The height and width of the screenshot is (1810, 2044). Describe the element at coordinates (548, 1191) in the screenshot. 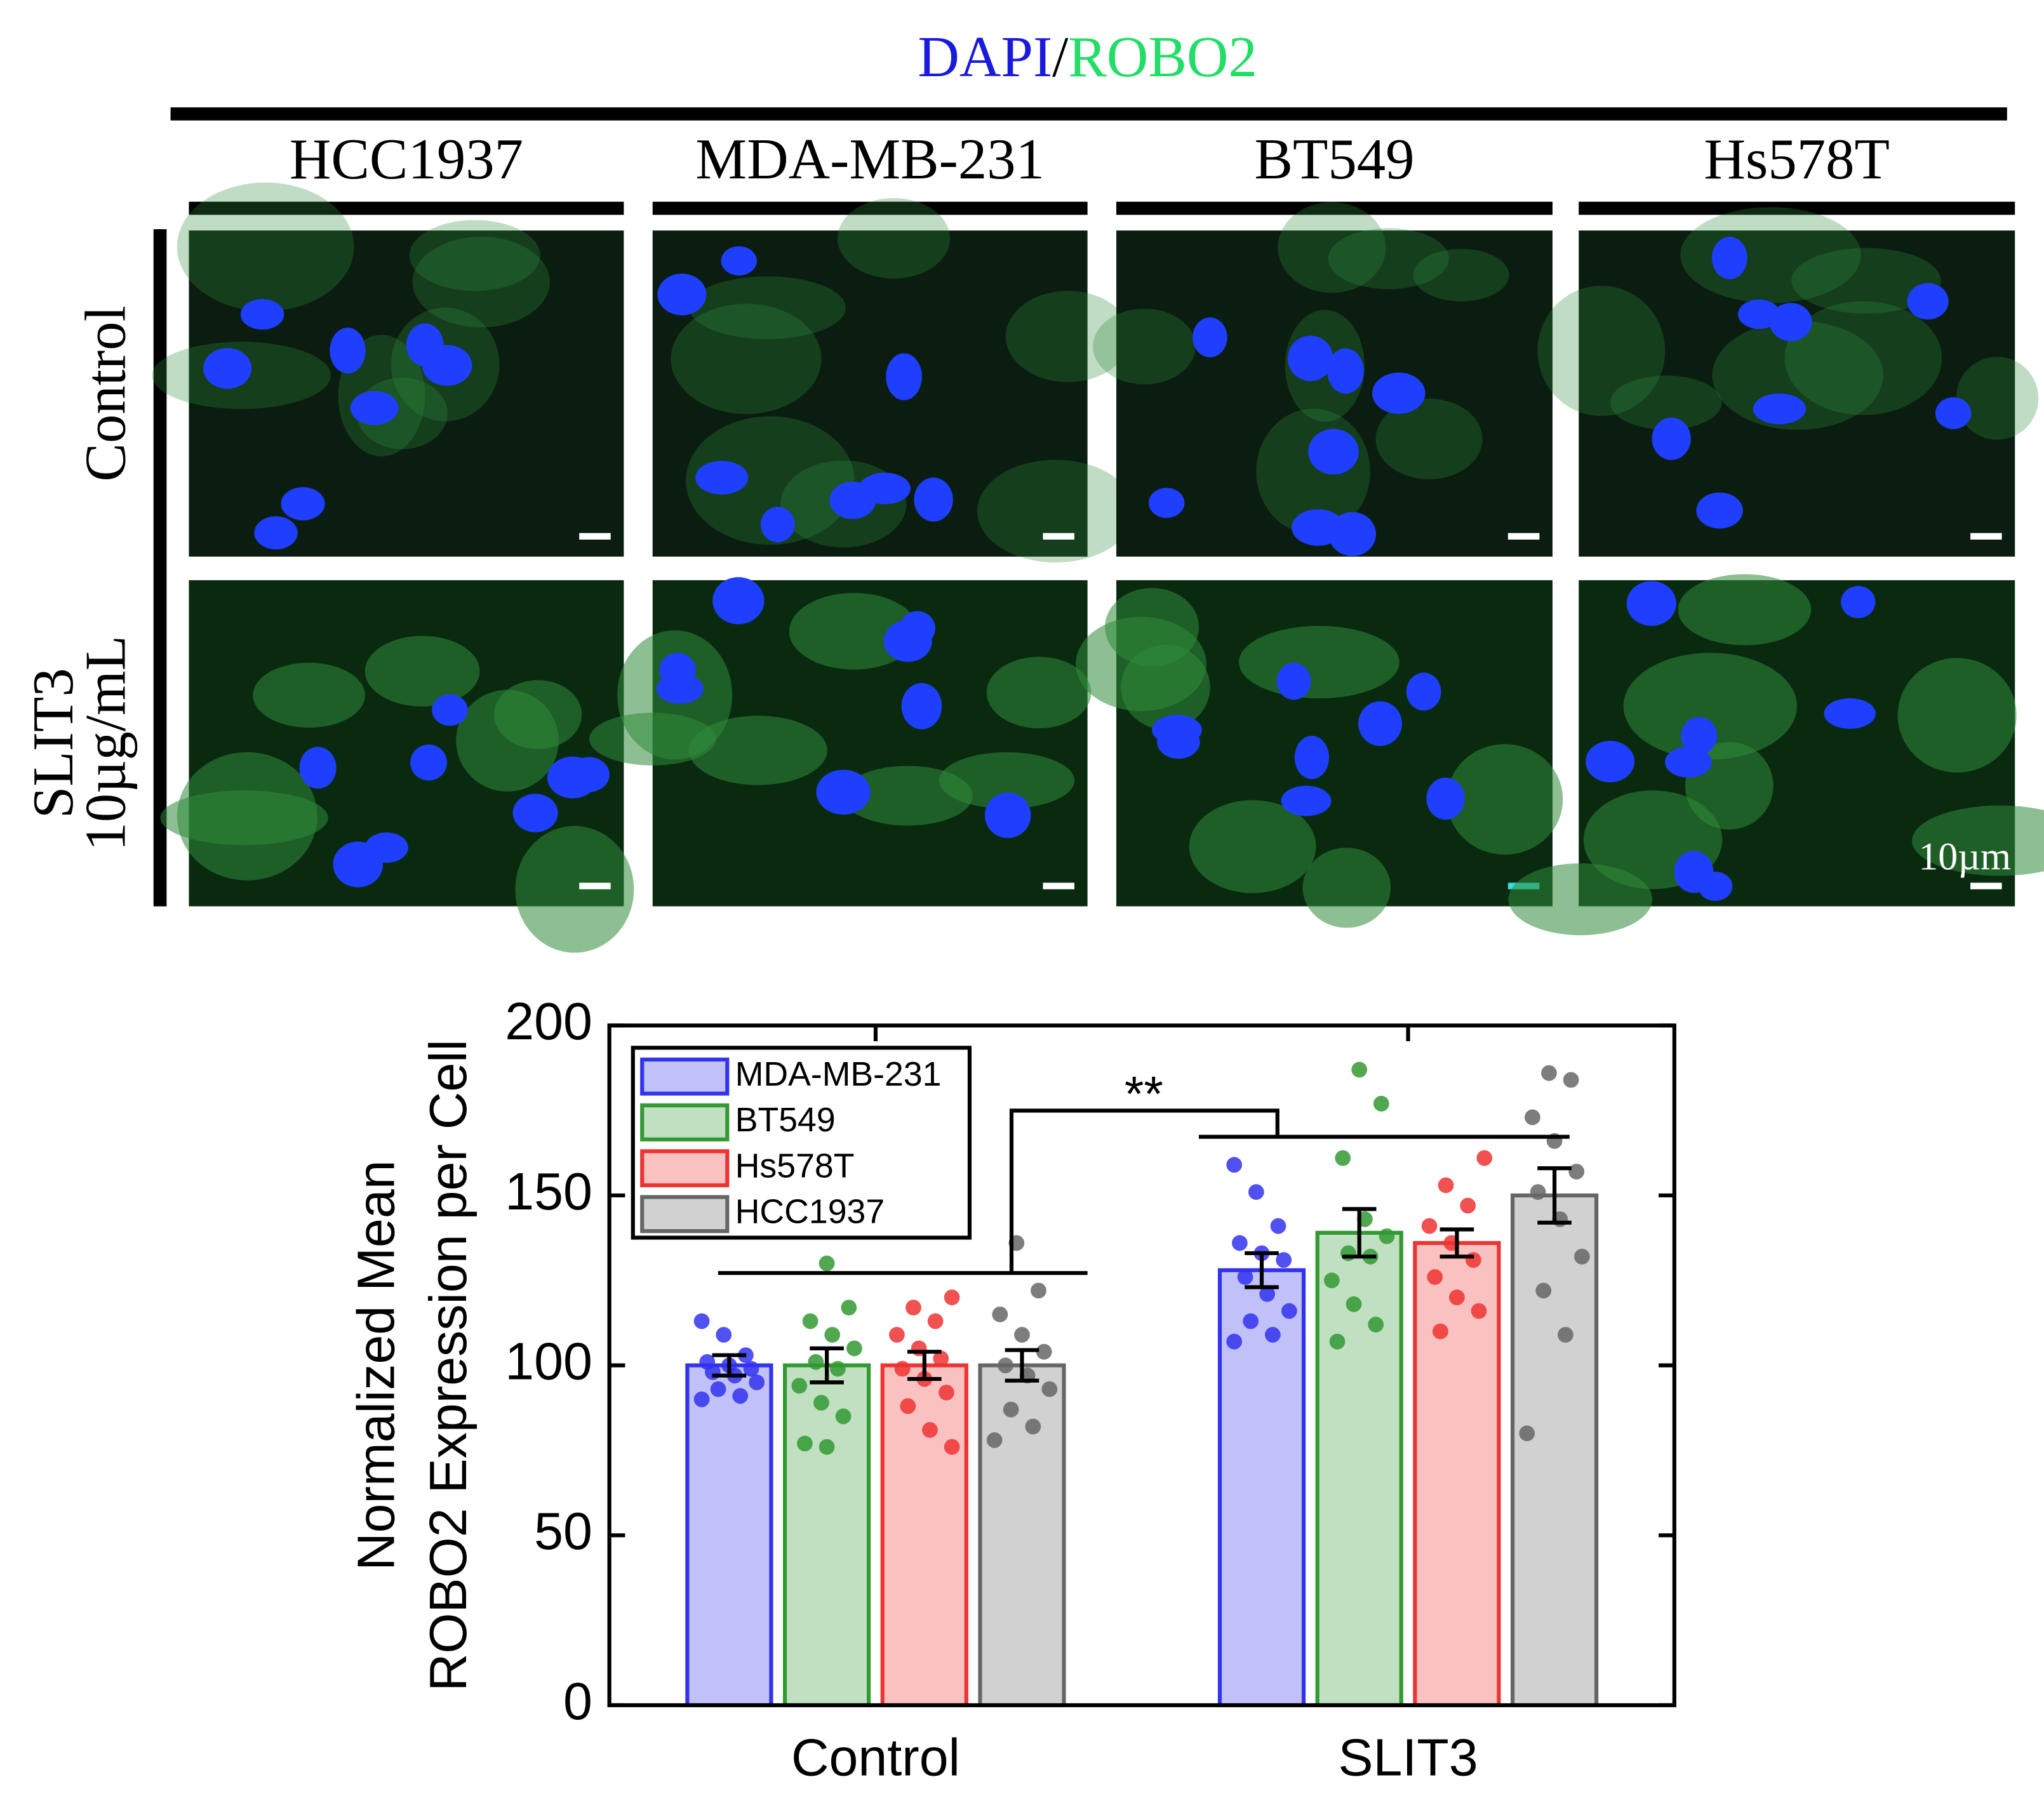

I see `y-tick-label: 150` at that location.